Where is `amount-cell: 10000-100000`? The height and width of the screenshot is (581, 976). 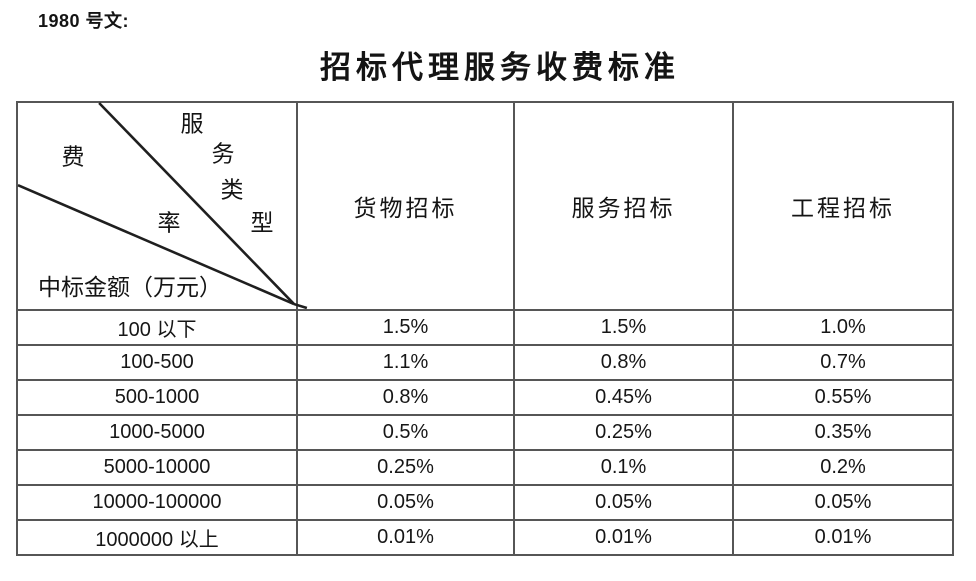 amount-cell: 10000-100000 is located at coordinates (157, 502).